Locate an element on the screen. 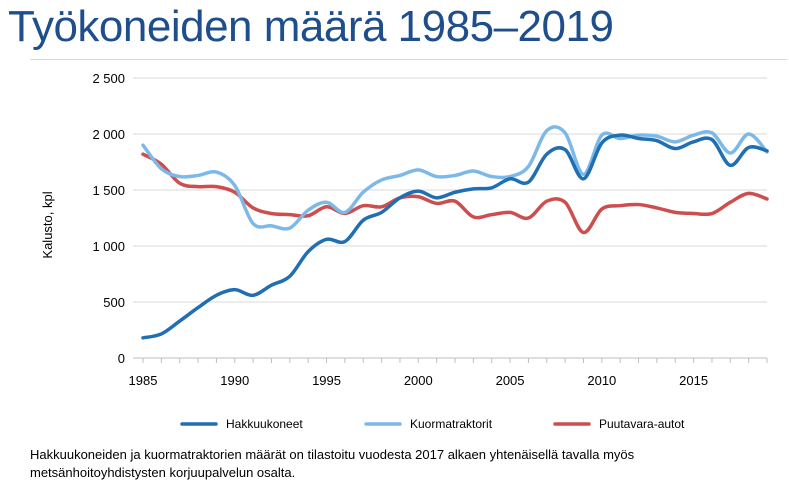  x-tick-label: 1990 is located at coordinates (234, 380).